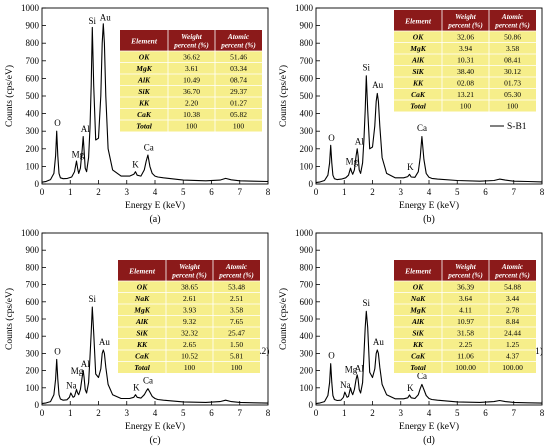 Image resolution: width=550 pixels, height=446 pixels. I want to click on table-cell: 4.11, so click(465, 310).